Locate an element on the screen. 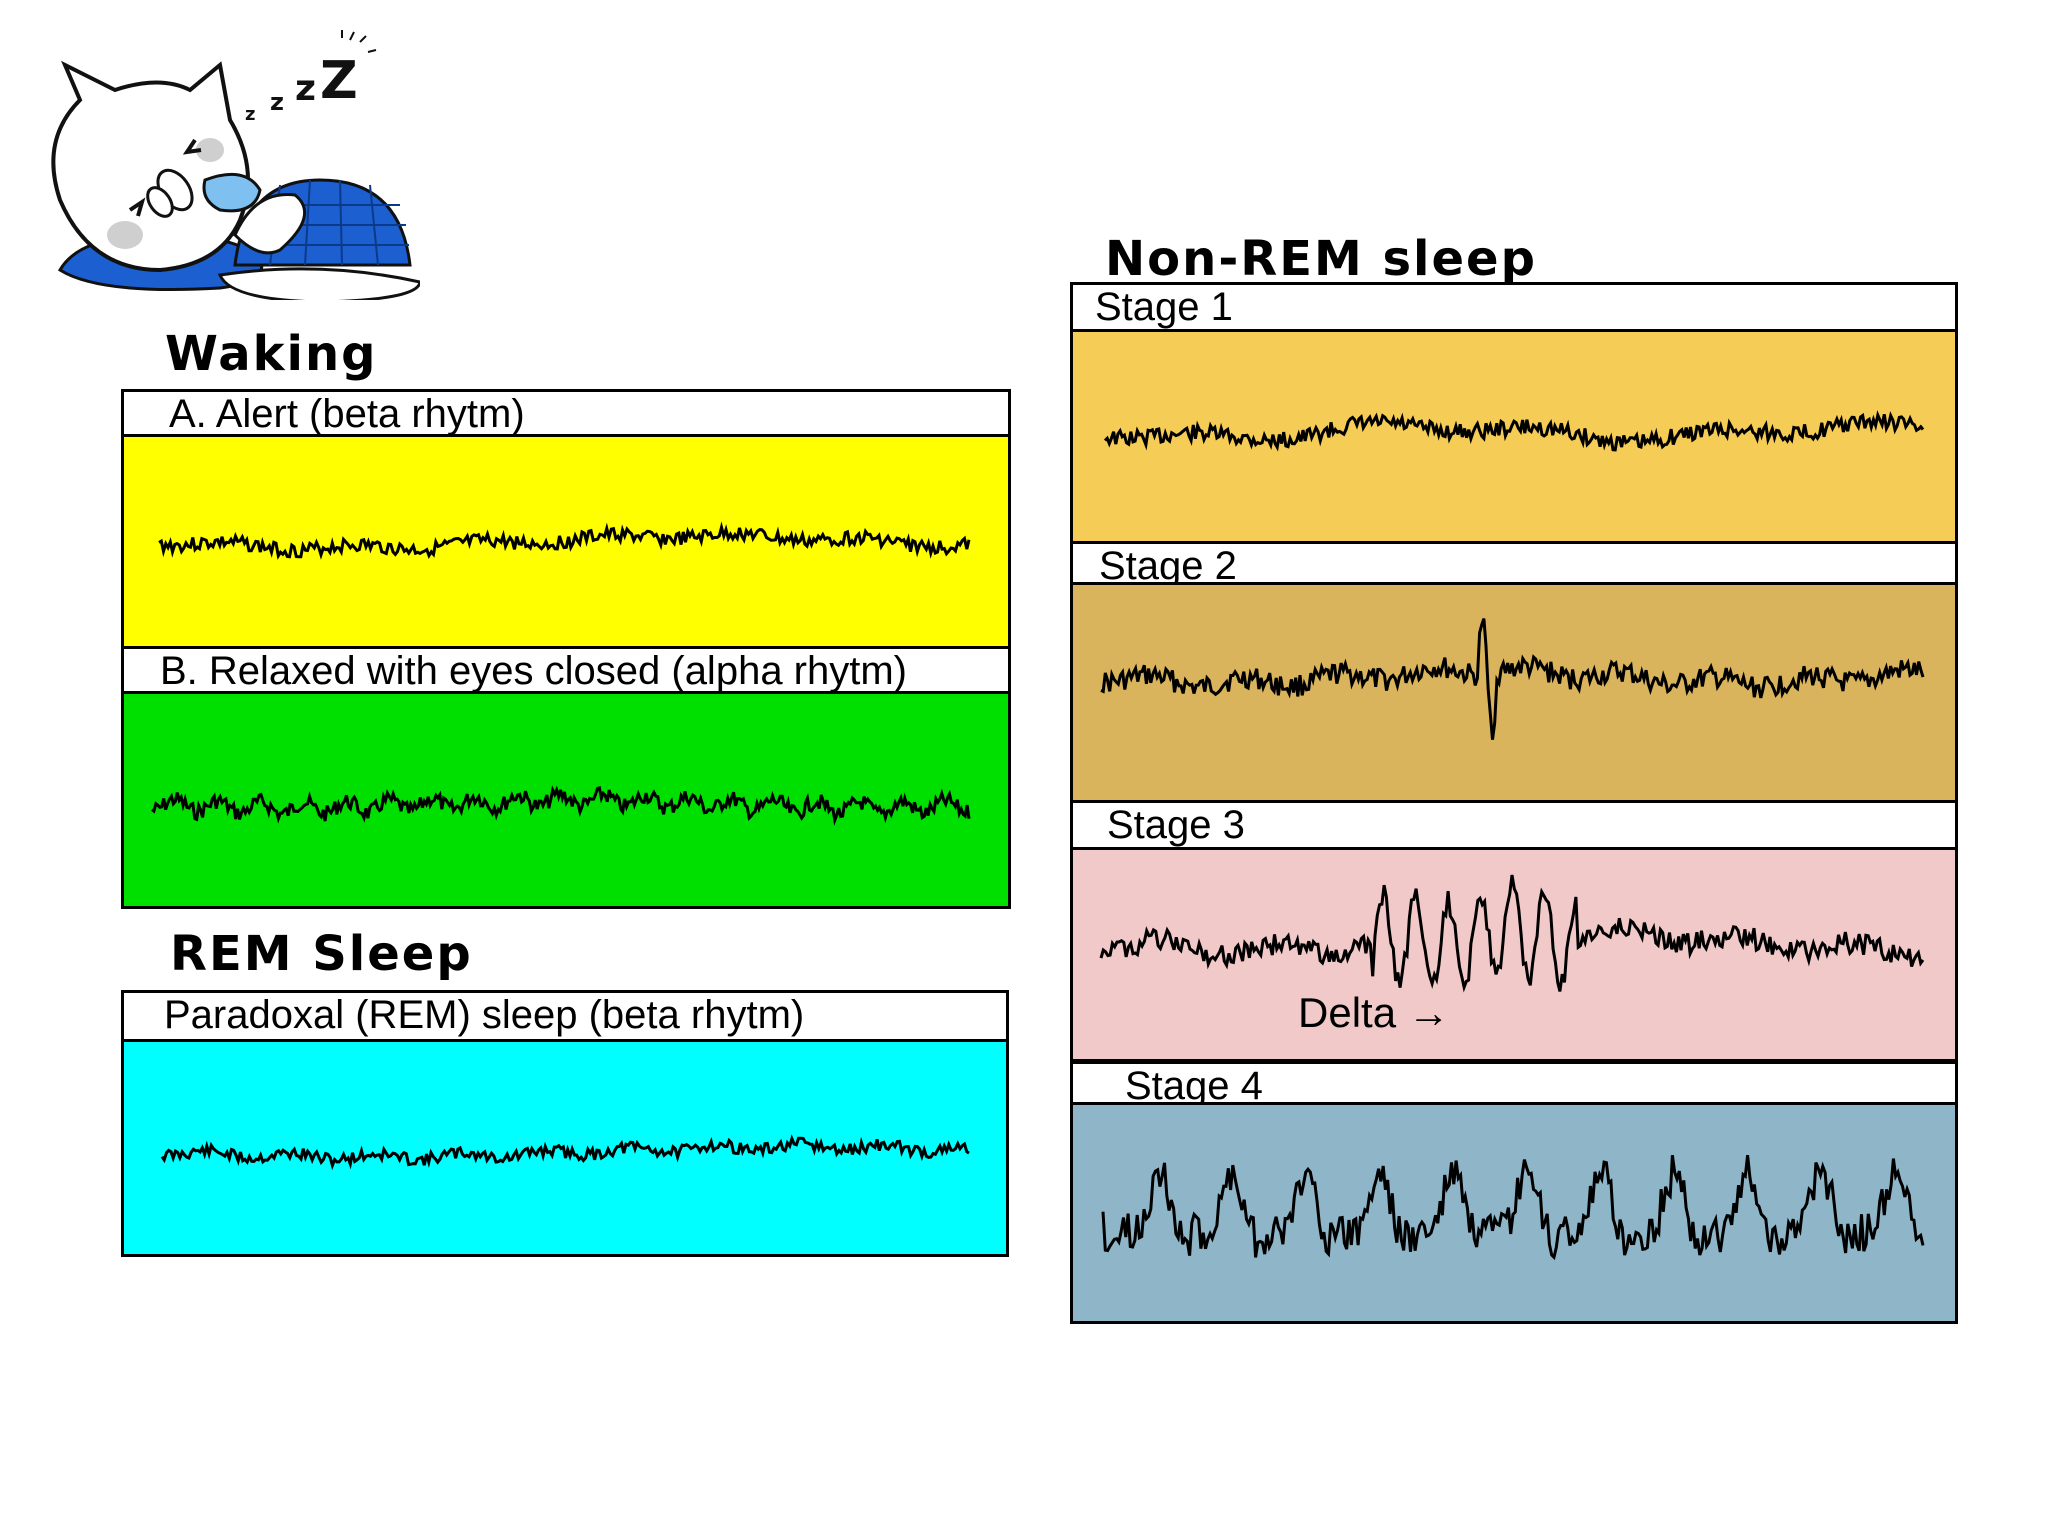 Image resolution: width=2048 pixels, height=1536 pixels. stage4-panel is located at coordinates (1514, 1213).